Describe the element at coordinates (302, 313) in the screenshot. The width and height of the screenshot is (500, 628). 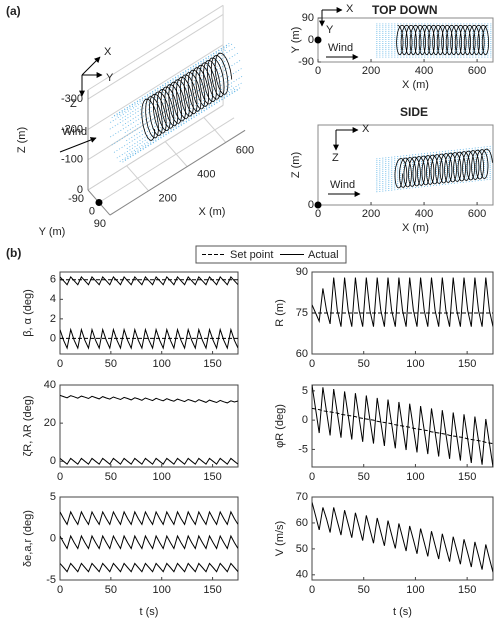
I see `y-tick-label: 75` at that location.